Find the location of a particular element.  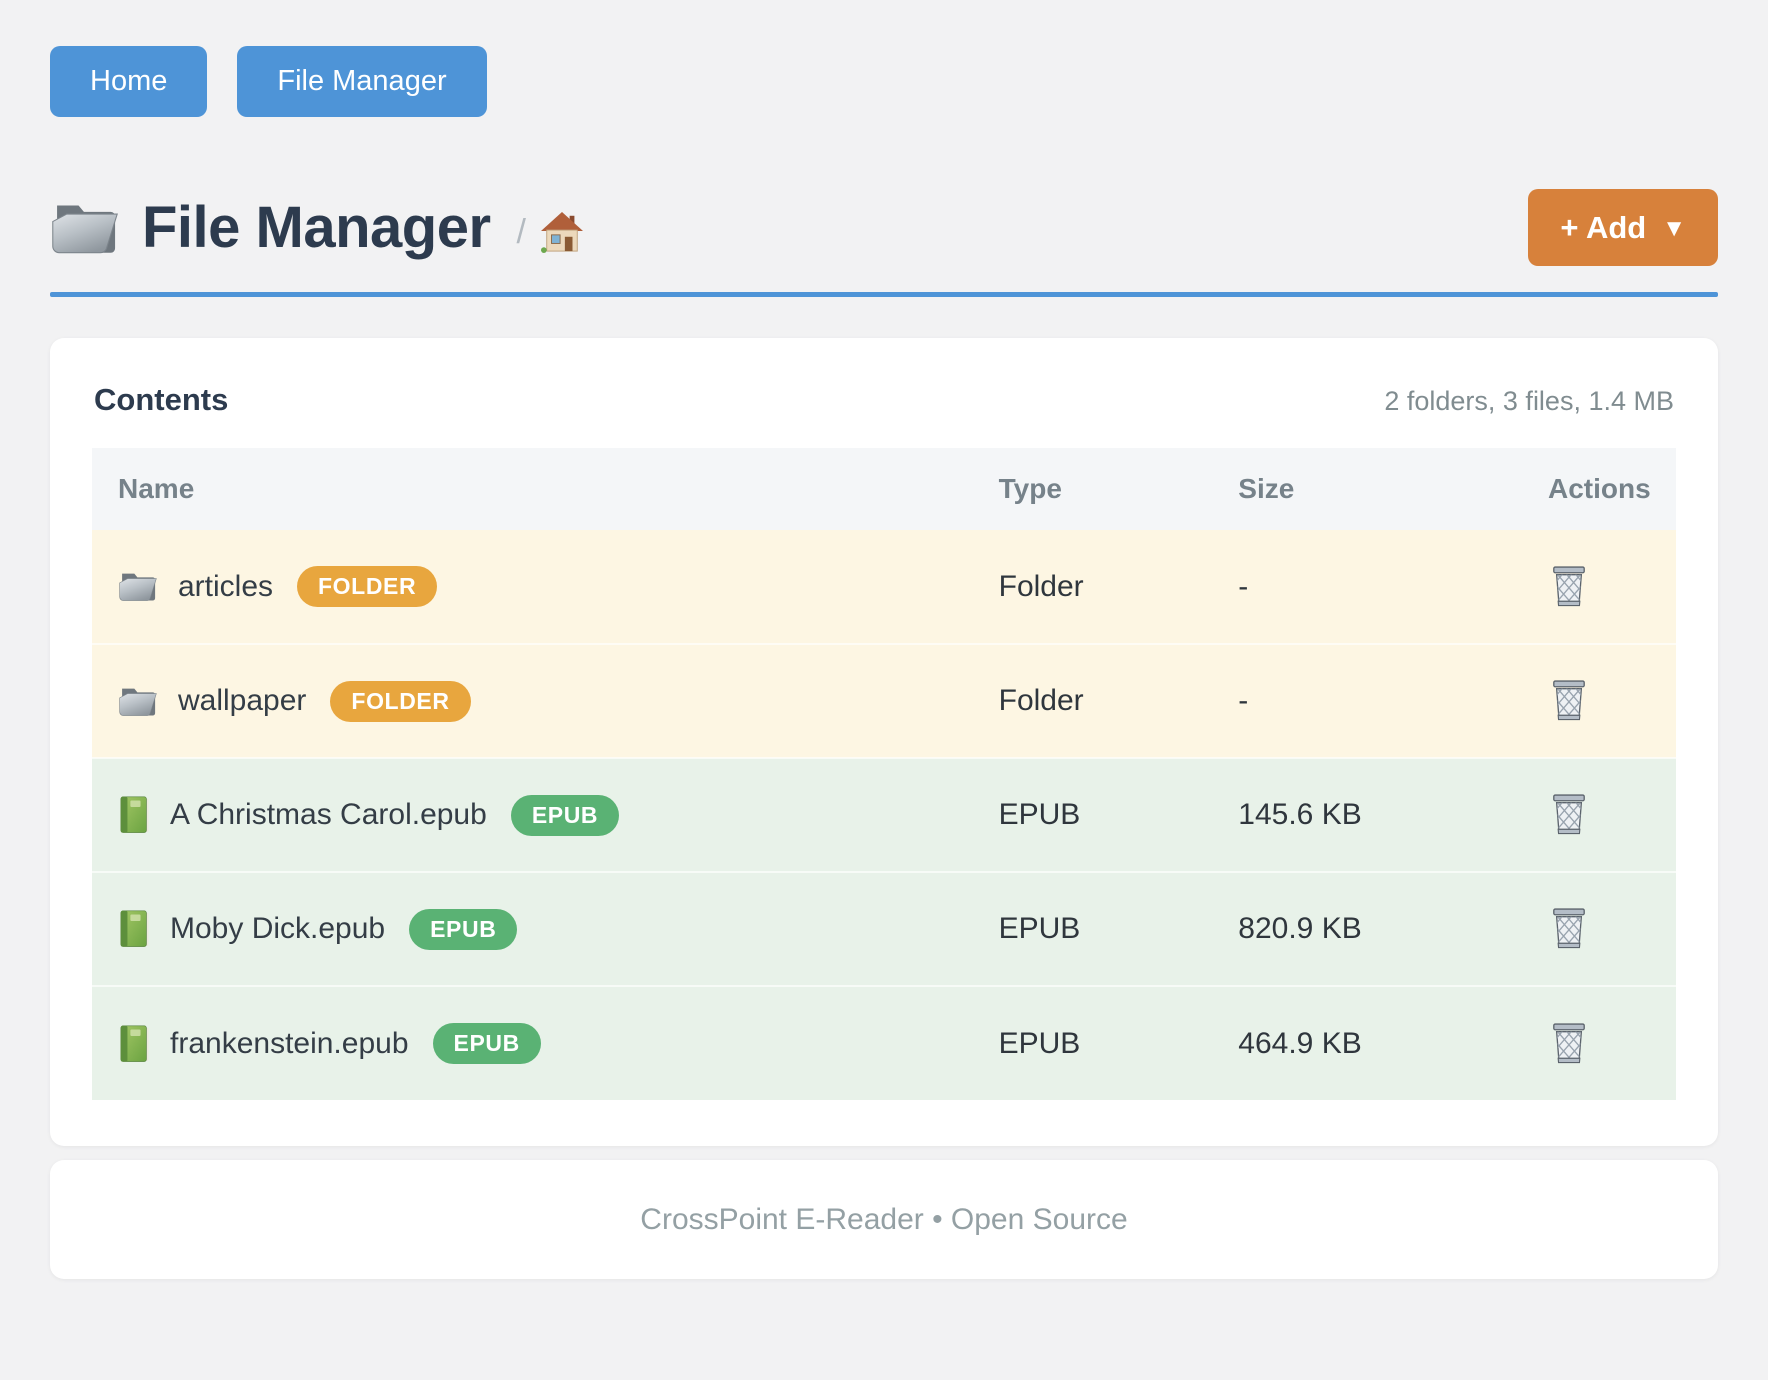

page-title: File Manager is located at coordinates (316, 227).